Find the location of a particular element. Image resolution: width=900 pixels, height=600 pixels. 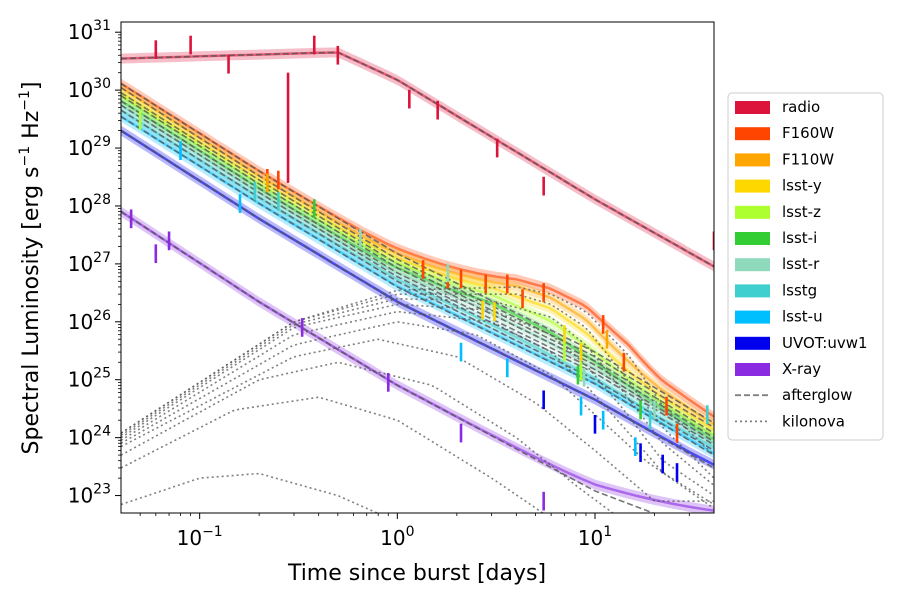

legend-swatch-f160w is located at coordinates (752, 134).